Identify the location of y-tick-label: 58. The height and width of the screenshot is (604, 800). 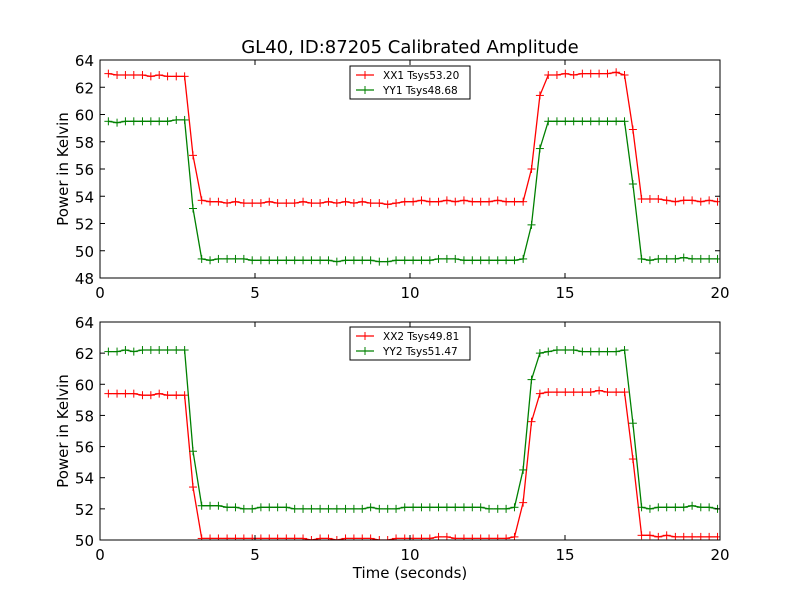
(84, 143).